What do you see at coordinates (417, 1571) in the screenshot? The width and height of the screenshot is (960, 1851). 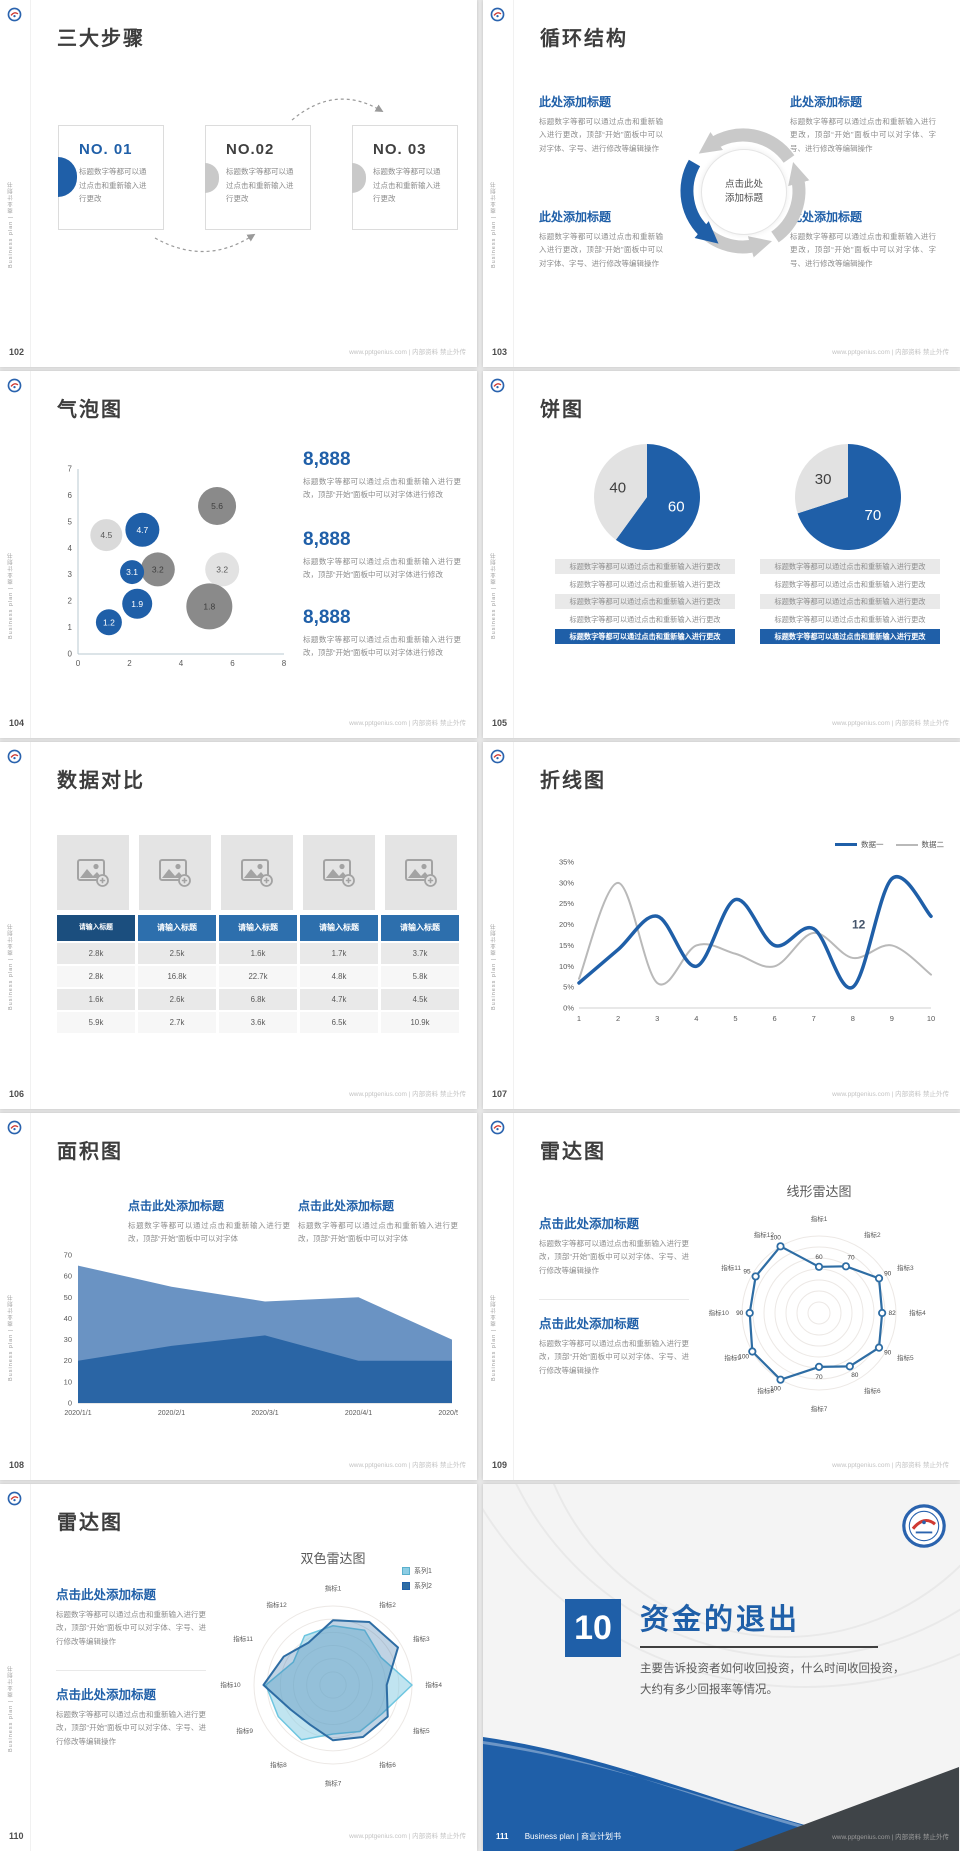 I see `legend-item-series1: 系列1` at bounding box center [417, 1571].